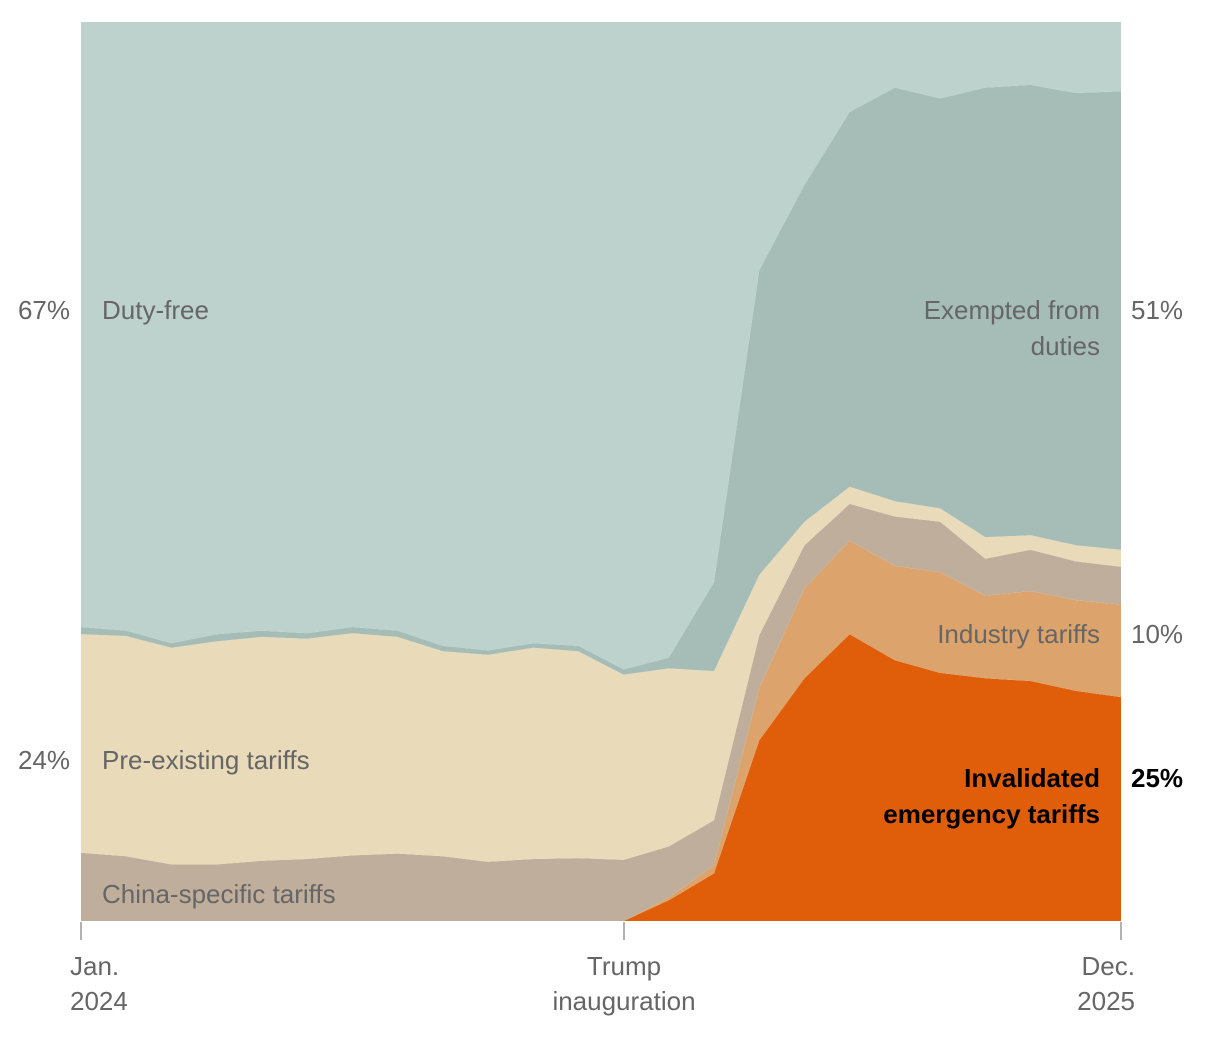 The image size is (1212, 1047). I want to click on label-industry: Industry tariffs, so click(1018, 634).